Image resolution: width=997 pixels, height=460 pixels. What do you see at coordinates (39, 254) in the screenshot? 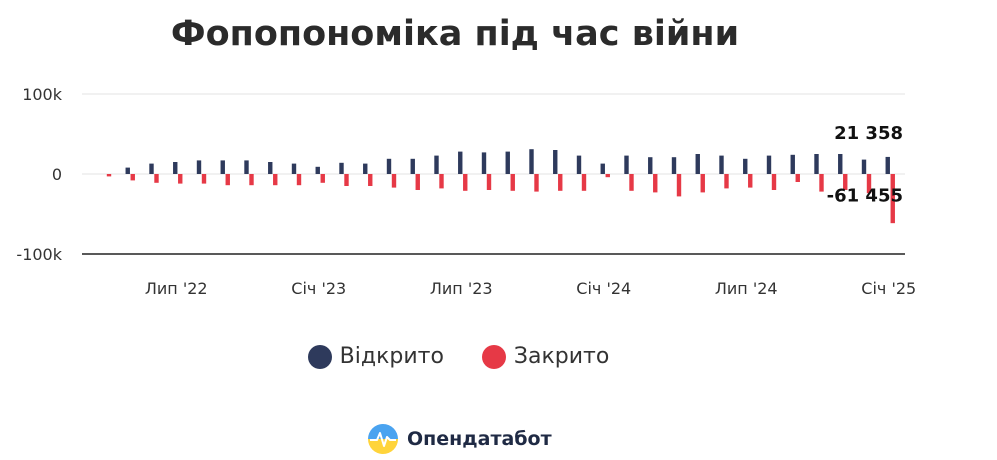
I see `y-tick-label: -100k` at bounding box center [39, 254].